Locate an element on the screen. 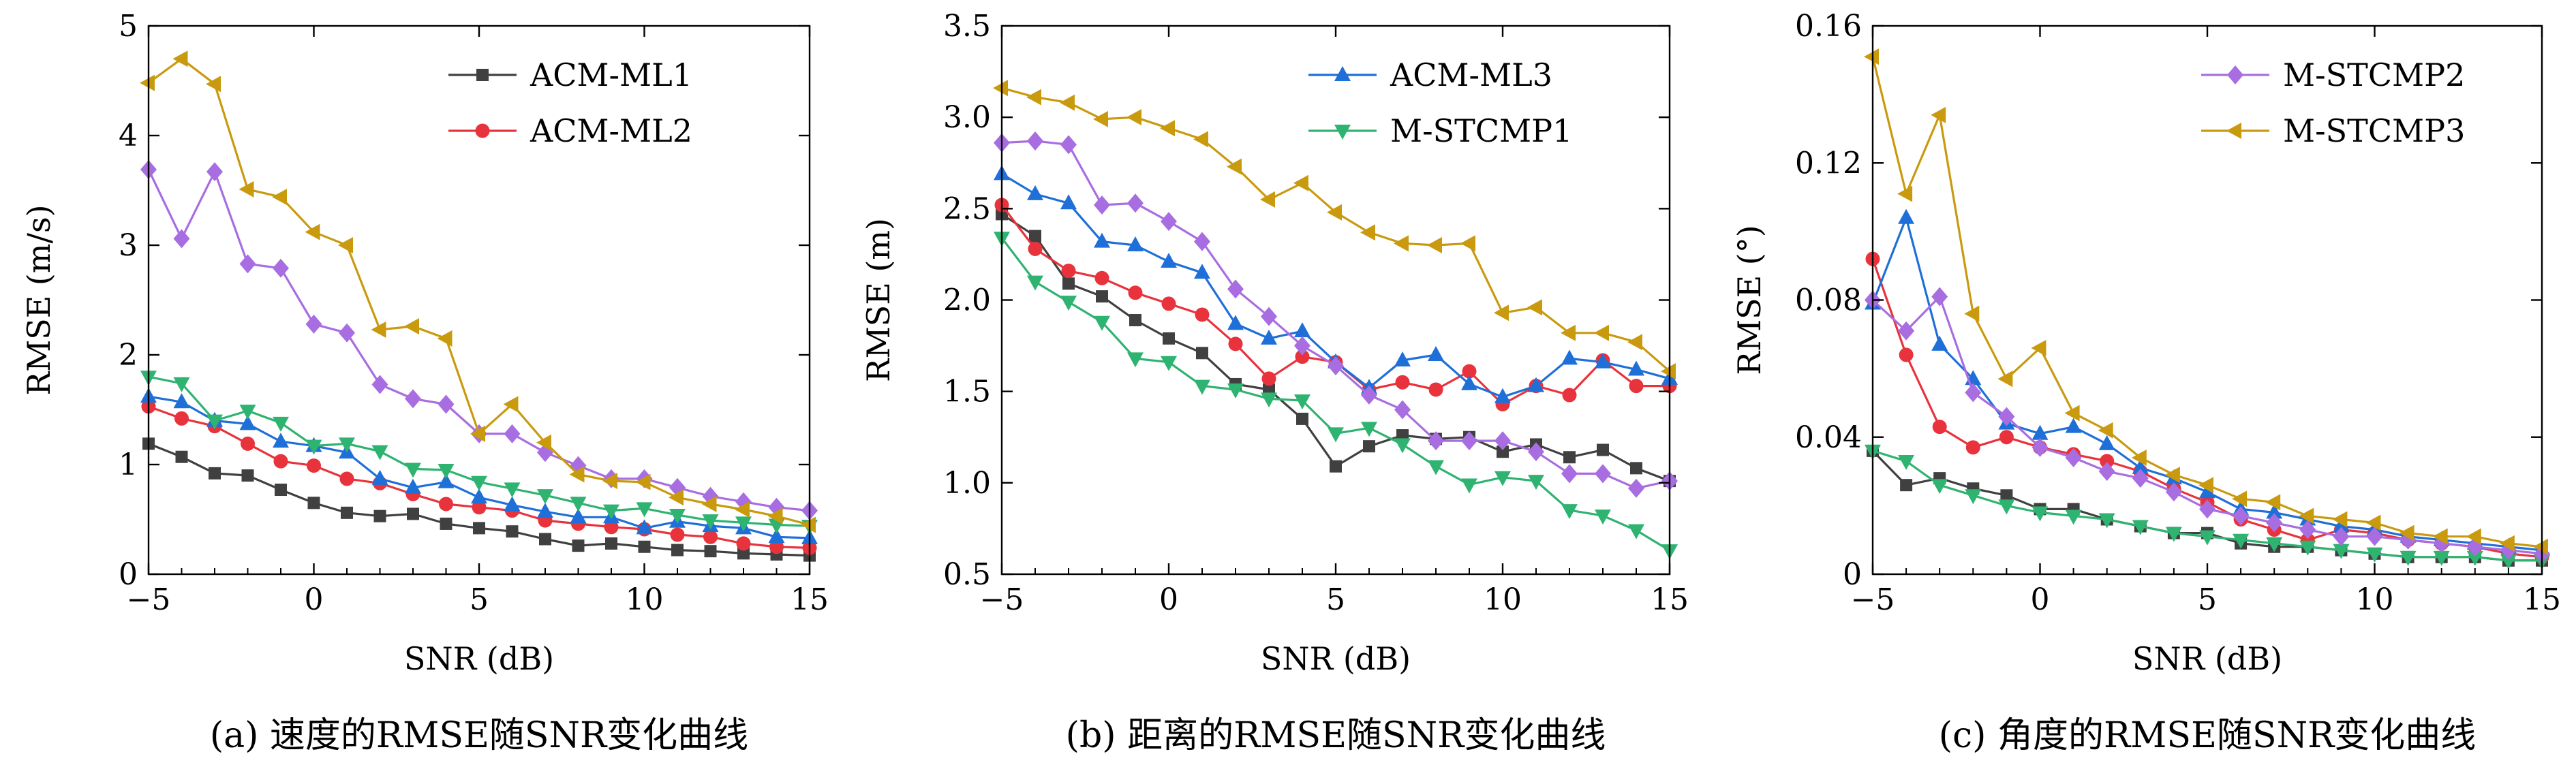  legend-label: ACM-ML1 is located at coordinates (611, 75).